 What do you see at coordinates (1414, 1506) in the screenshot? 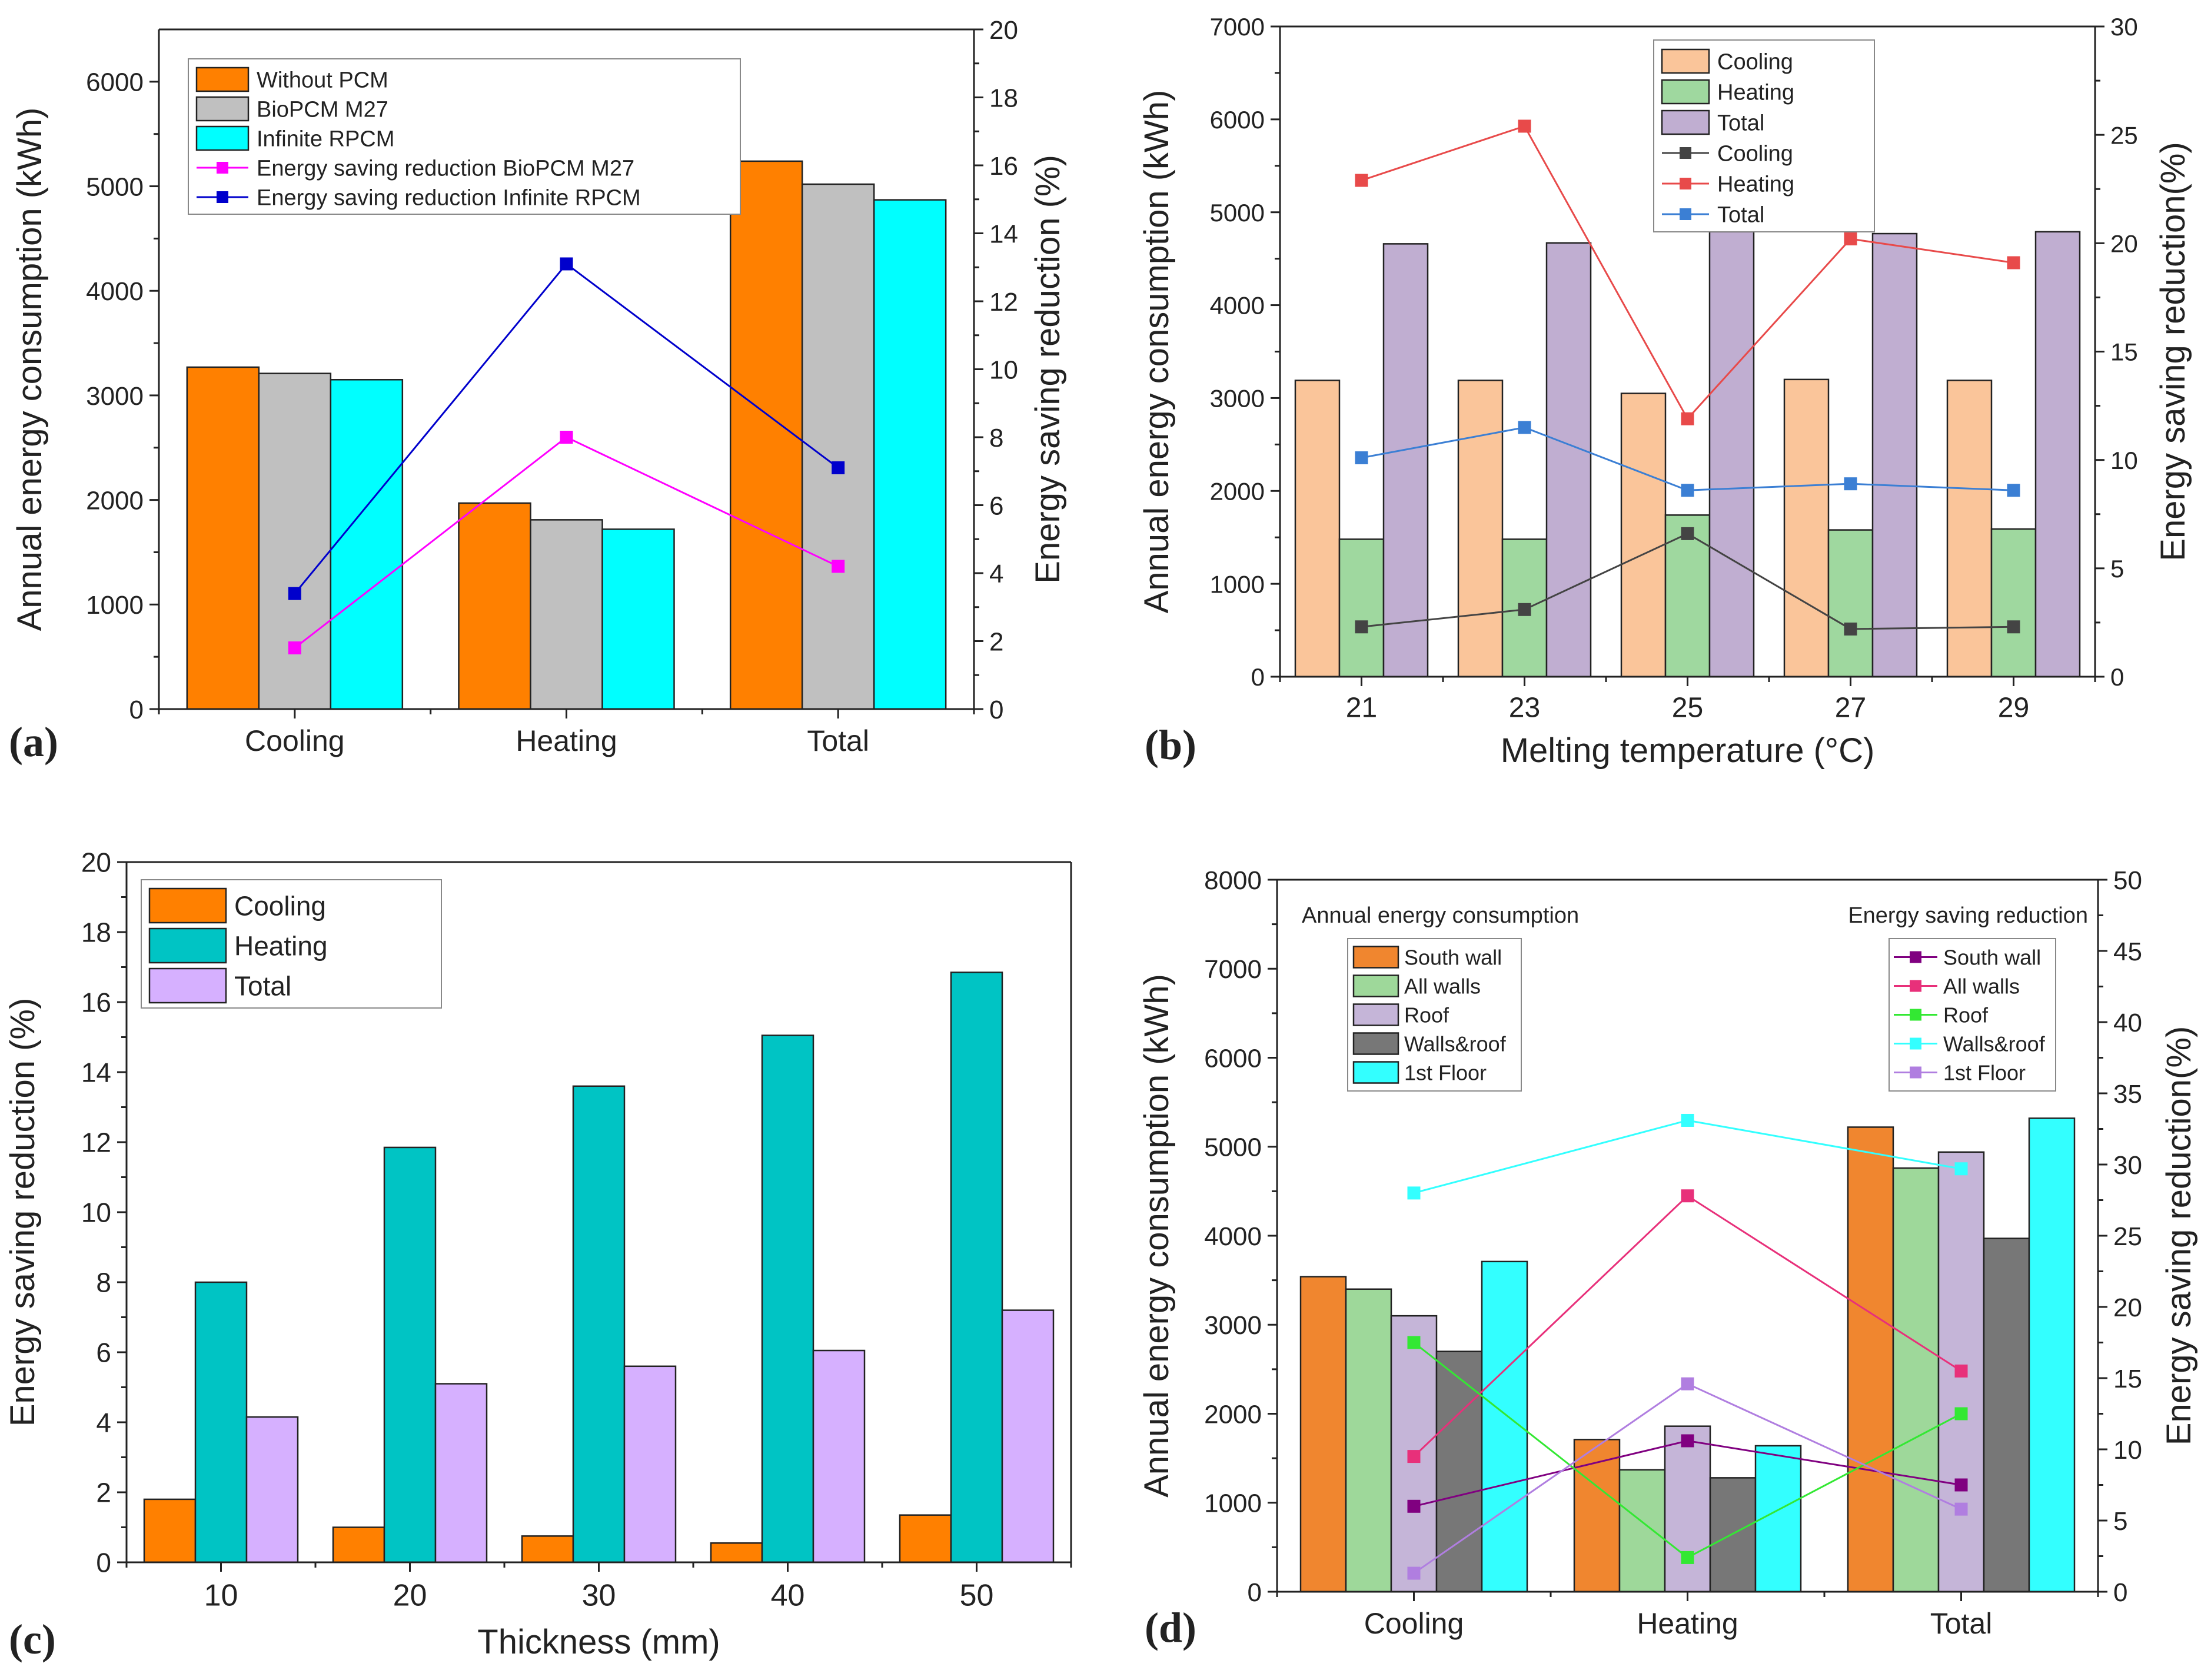
I see `point-south-wall-cooling` at bounding box center [1414, 1506].